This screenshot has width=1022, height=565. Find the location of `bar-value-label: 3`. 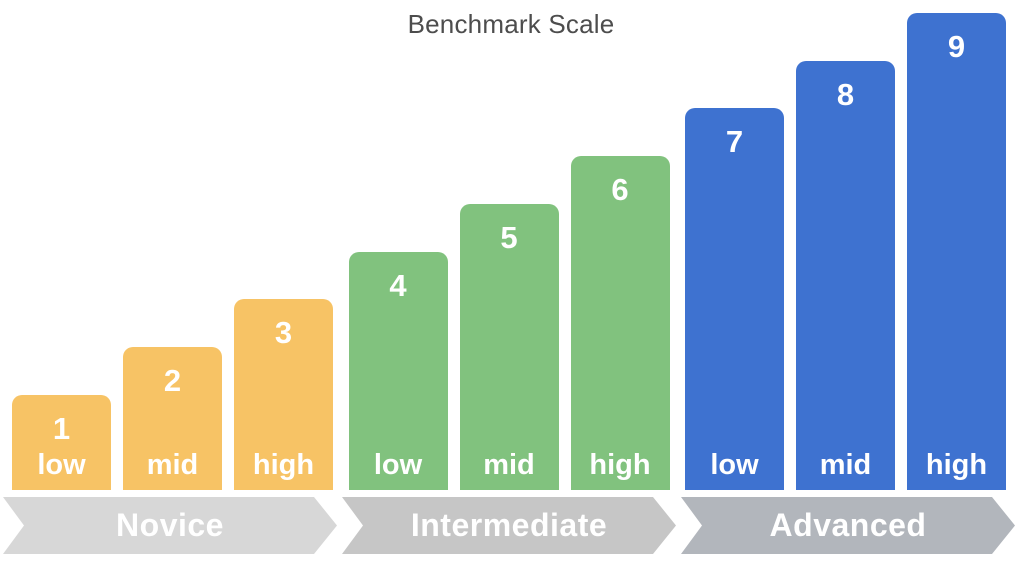

bar-value-label: 3 is located at coordinates (283, 332).